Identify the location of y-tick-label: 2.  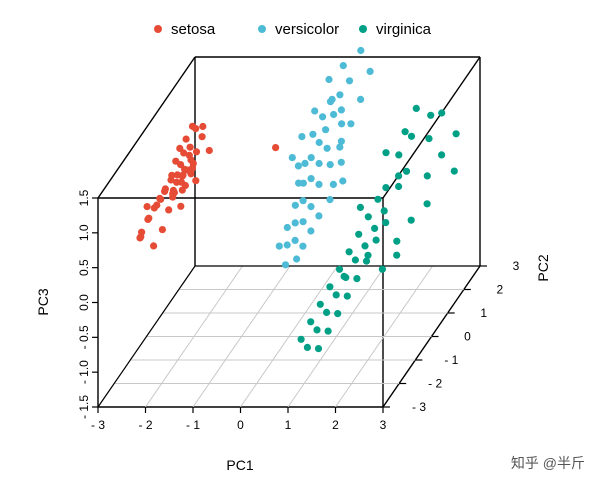
(499, 290).